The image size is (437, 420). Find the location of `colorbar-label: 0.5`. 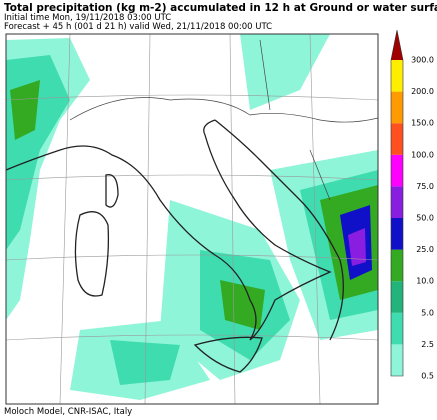

colorbar-label: 0.5 is located at coordinates (427, 376).